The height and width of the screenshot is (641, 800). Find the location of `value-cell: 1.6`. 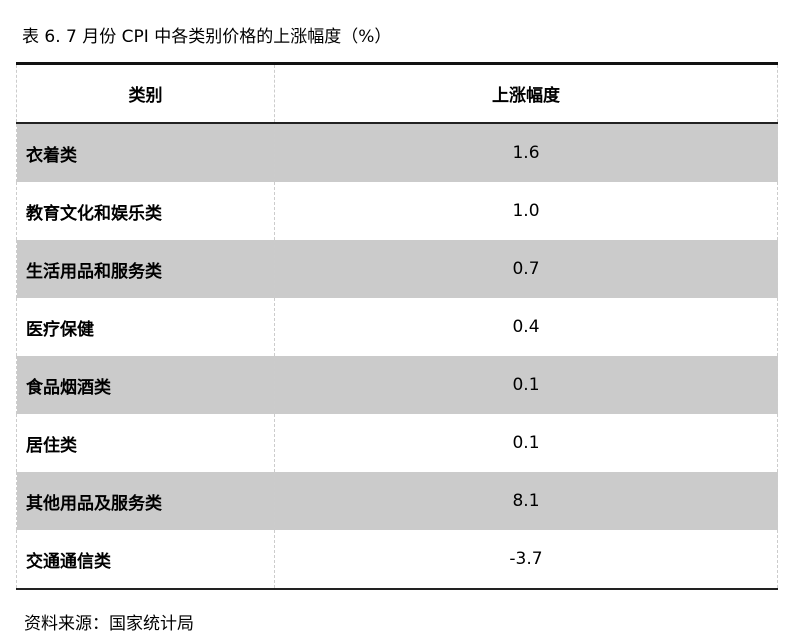

value-cell: 1.6 is located at coordinates (526, 152).